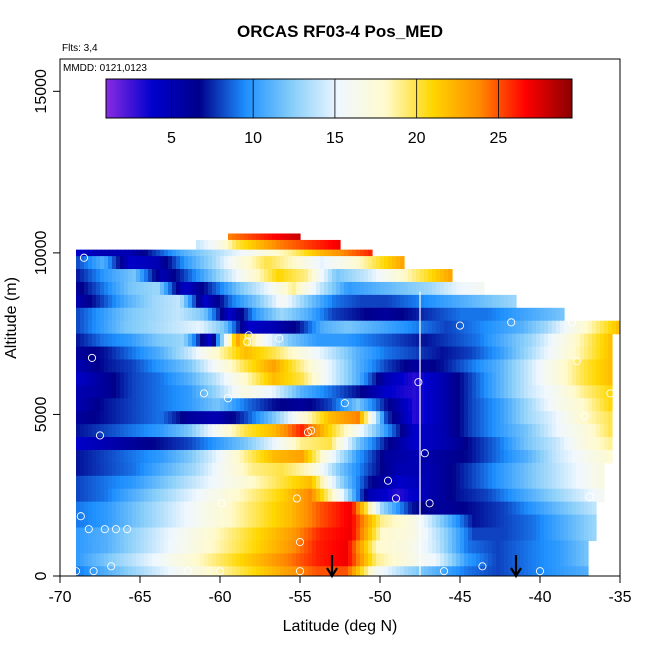  Describe the element at coordinates (221, 503) in the screenshot. I see `sample-point` at that location.